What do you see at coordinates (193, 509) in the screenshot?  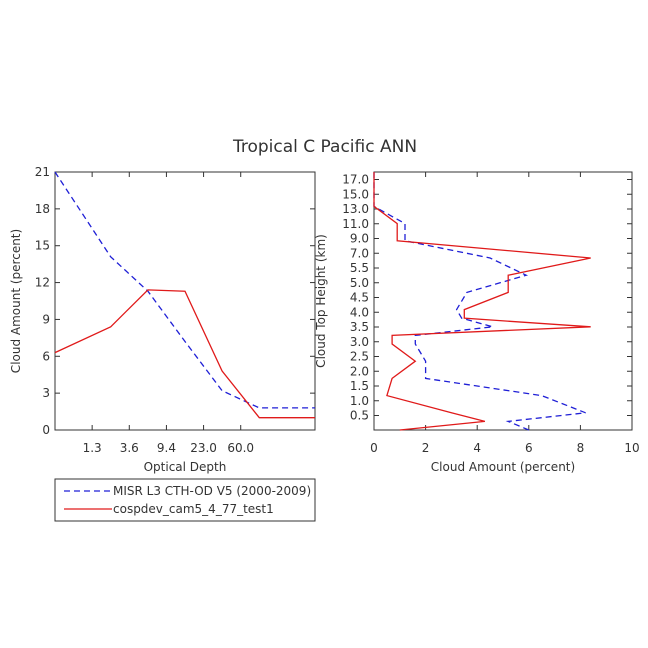 I see `legend-label-cosp: cospdev_cam5_4_77_test1` at bounding box center [193, 509].